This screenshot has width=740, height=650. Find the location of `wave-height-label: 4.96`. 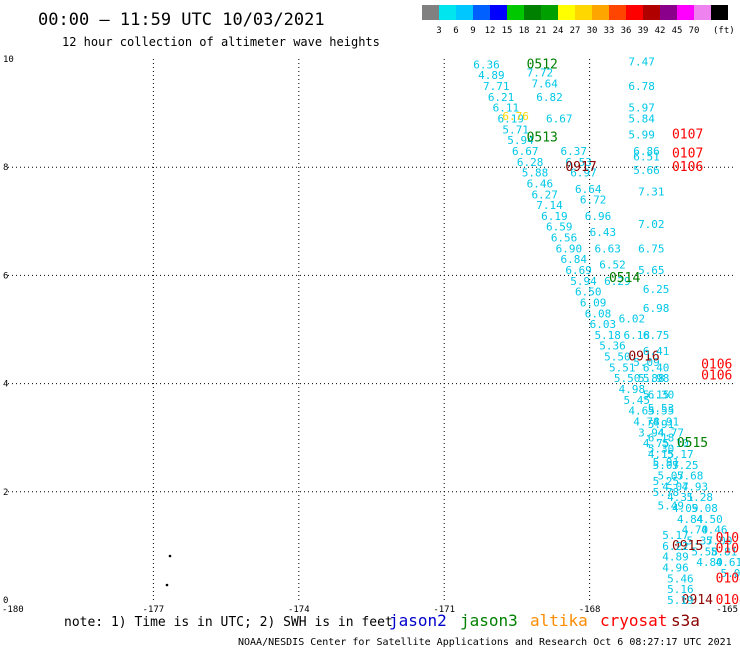

wave-height-label: 4.96 is located at coordinates (675, 568).